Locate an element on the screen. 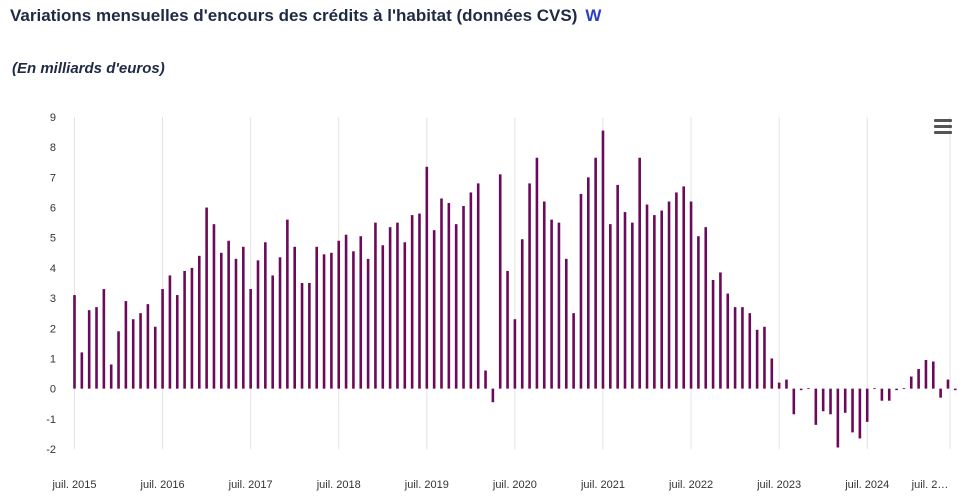 Image resolution: width=965 pixels, height=501 pixels. x-tick-label: juil. 2023 is located at coordinates (778, 485).